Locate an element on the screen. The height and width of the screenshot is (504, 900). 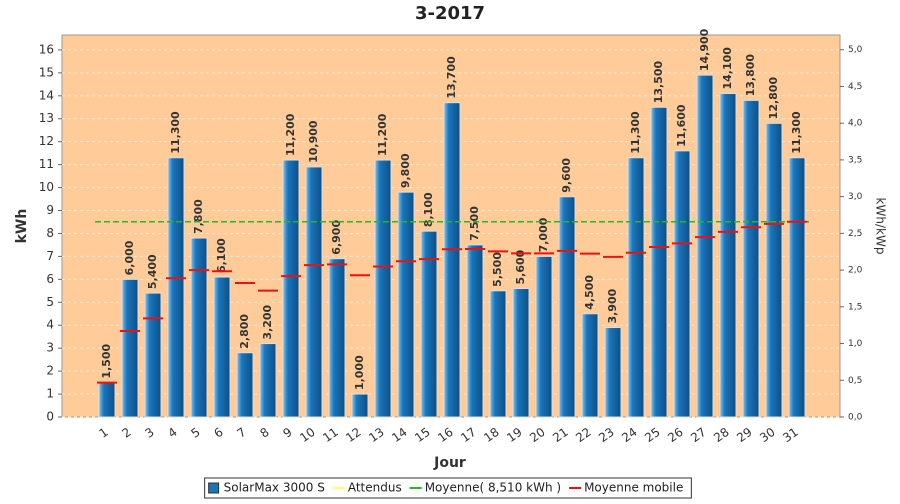
x-tick-label: 2 is located at coordinates (126, 433).